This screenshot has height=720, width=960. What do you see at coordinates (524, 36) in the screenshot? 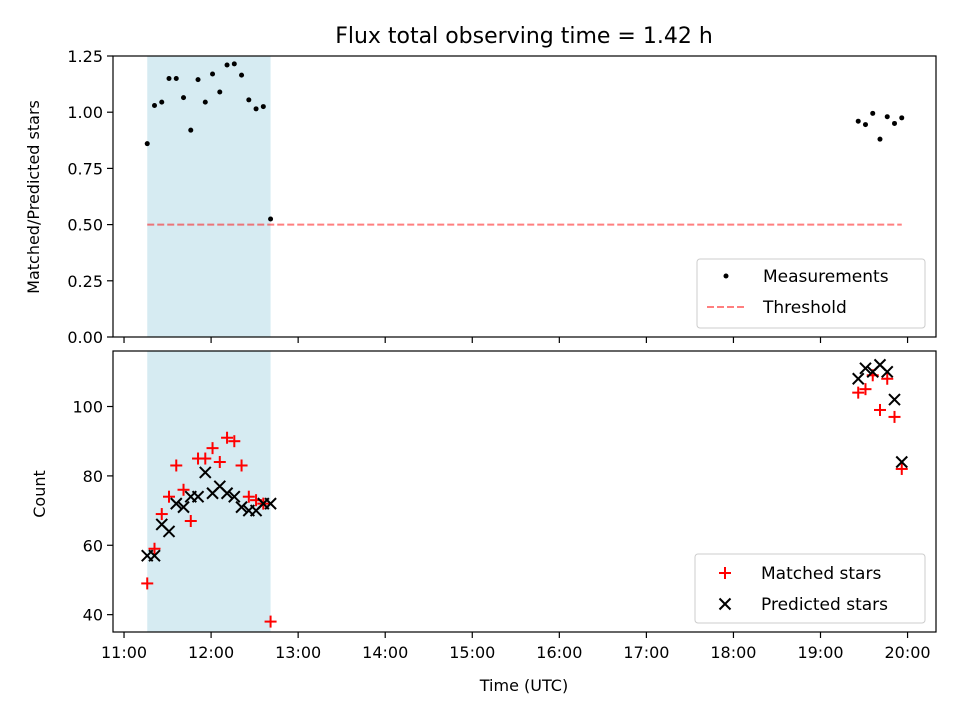
I see `chart-title: Flux total observing time = 1.42 h` at bounding box center [524, 36].